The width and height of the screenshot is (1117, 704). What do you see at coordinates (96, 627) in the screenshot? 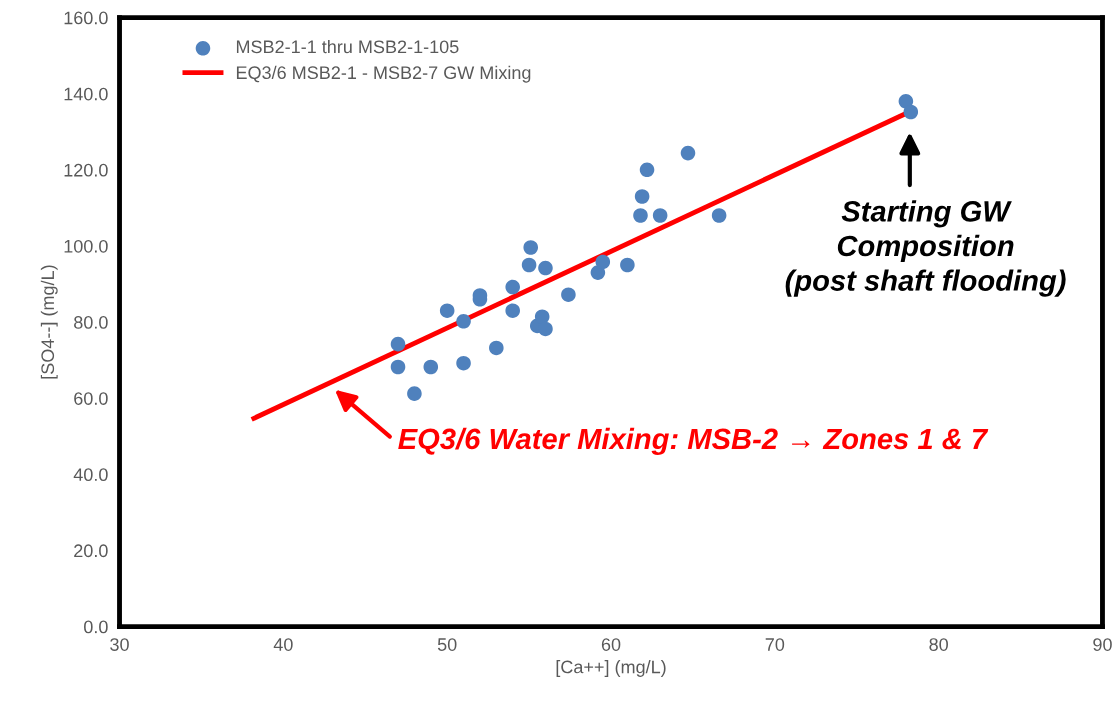
I see `y-tick-label: 0.0` at bounding box center [96, 627].